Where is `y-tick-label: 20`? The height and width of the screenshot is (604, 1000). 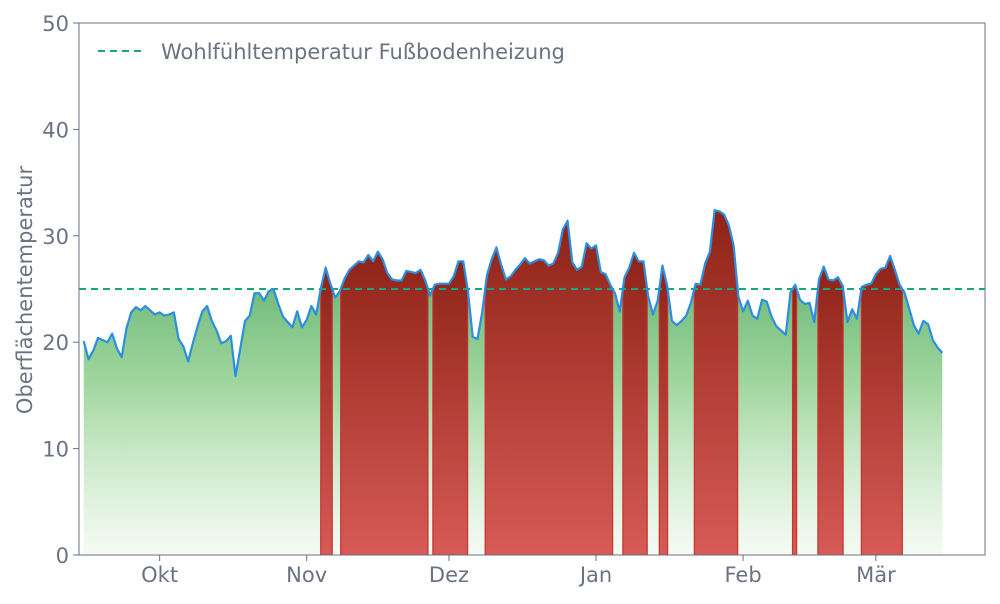 y-tick-label: 20 is located at coordinates (55, 343).